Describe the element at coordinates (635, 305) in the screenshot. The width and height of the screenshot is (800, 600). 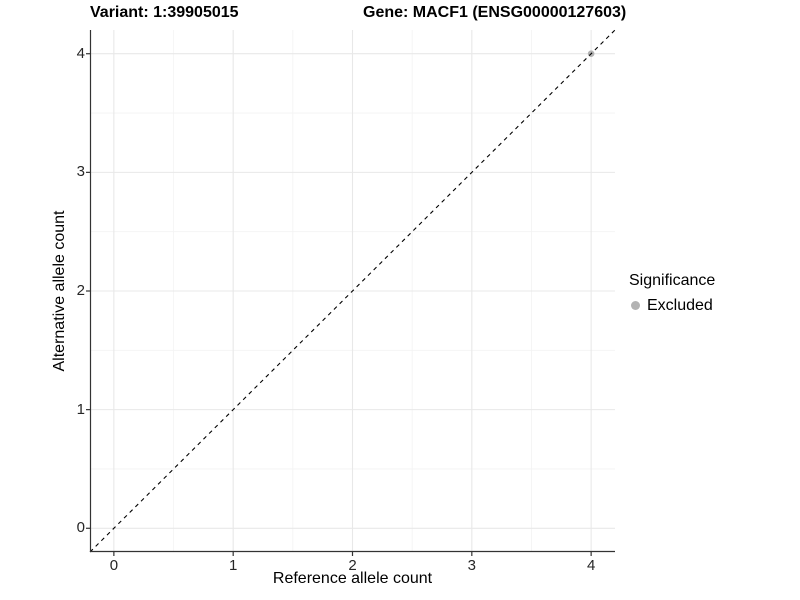
I see `excluded-point-icon` at that location.